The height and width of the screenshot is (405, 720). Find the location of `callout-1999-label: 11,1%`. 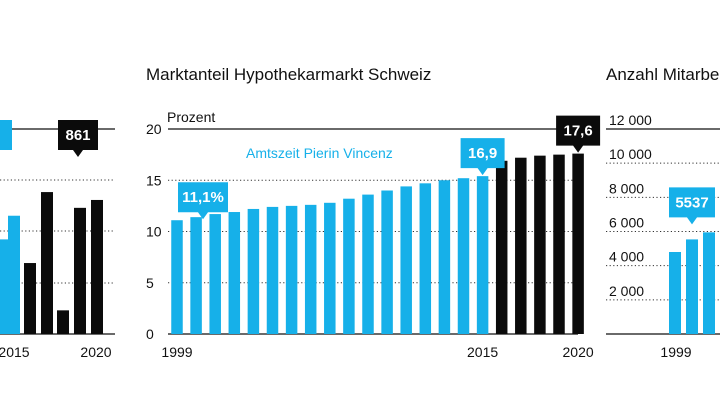

callout-1999-label: 11,1% is located at coordinates (203, 197).